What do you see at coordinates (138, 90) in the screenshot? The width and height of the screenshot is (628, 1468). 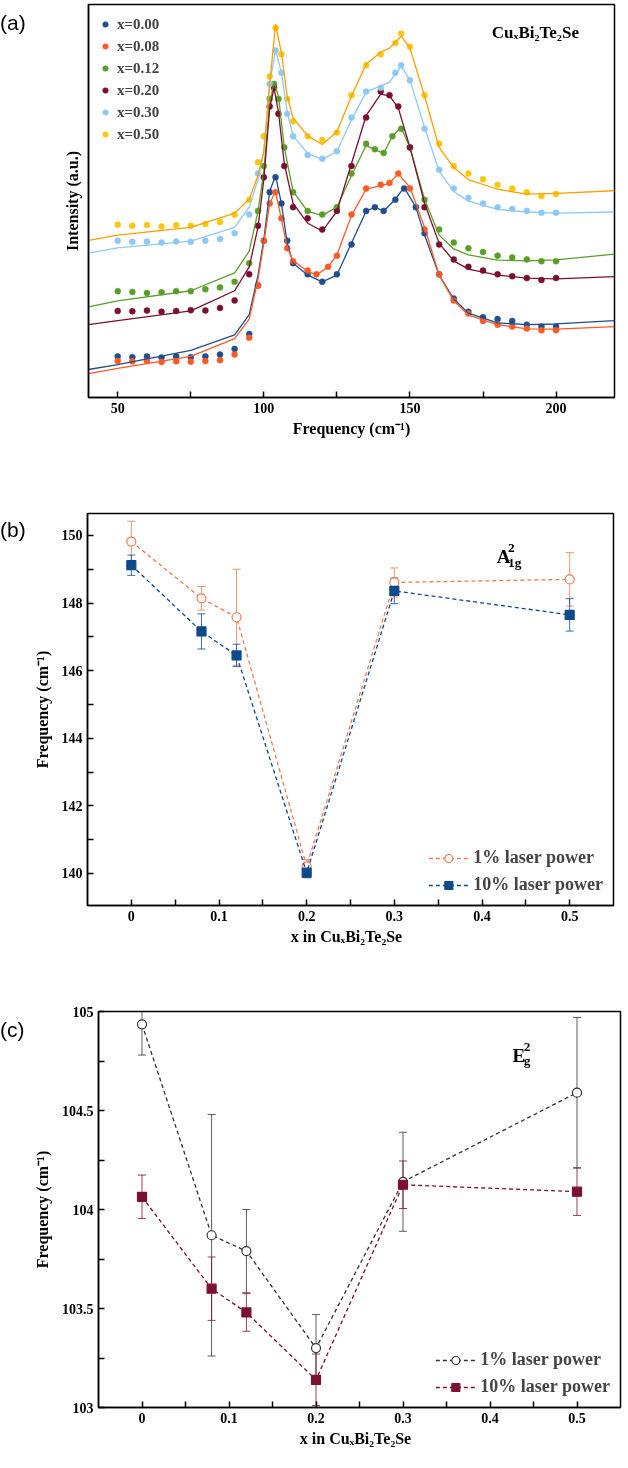 I see `legend-label: x=0.20` at bounding box center [138, 90].